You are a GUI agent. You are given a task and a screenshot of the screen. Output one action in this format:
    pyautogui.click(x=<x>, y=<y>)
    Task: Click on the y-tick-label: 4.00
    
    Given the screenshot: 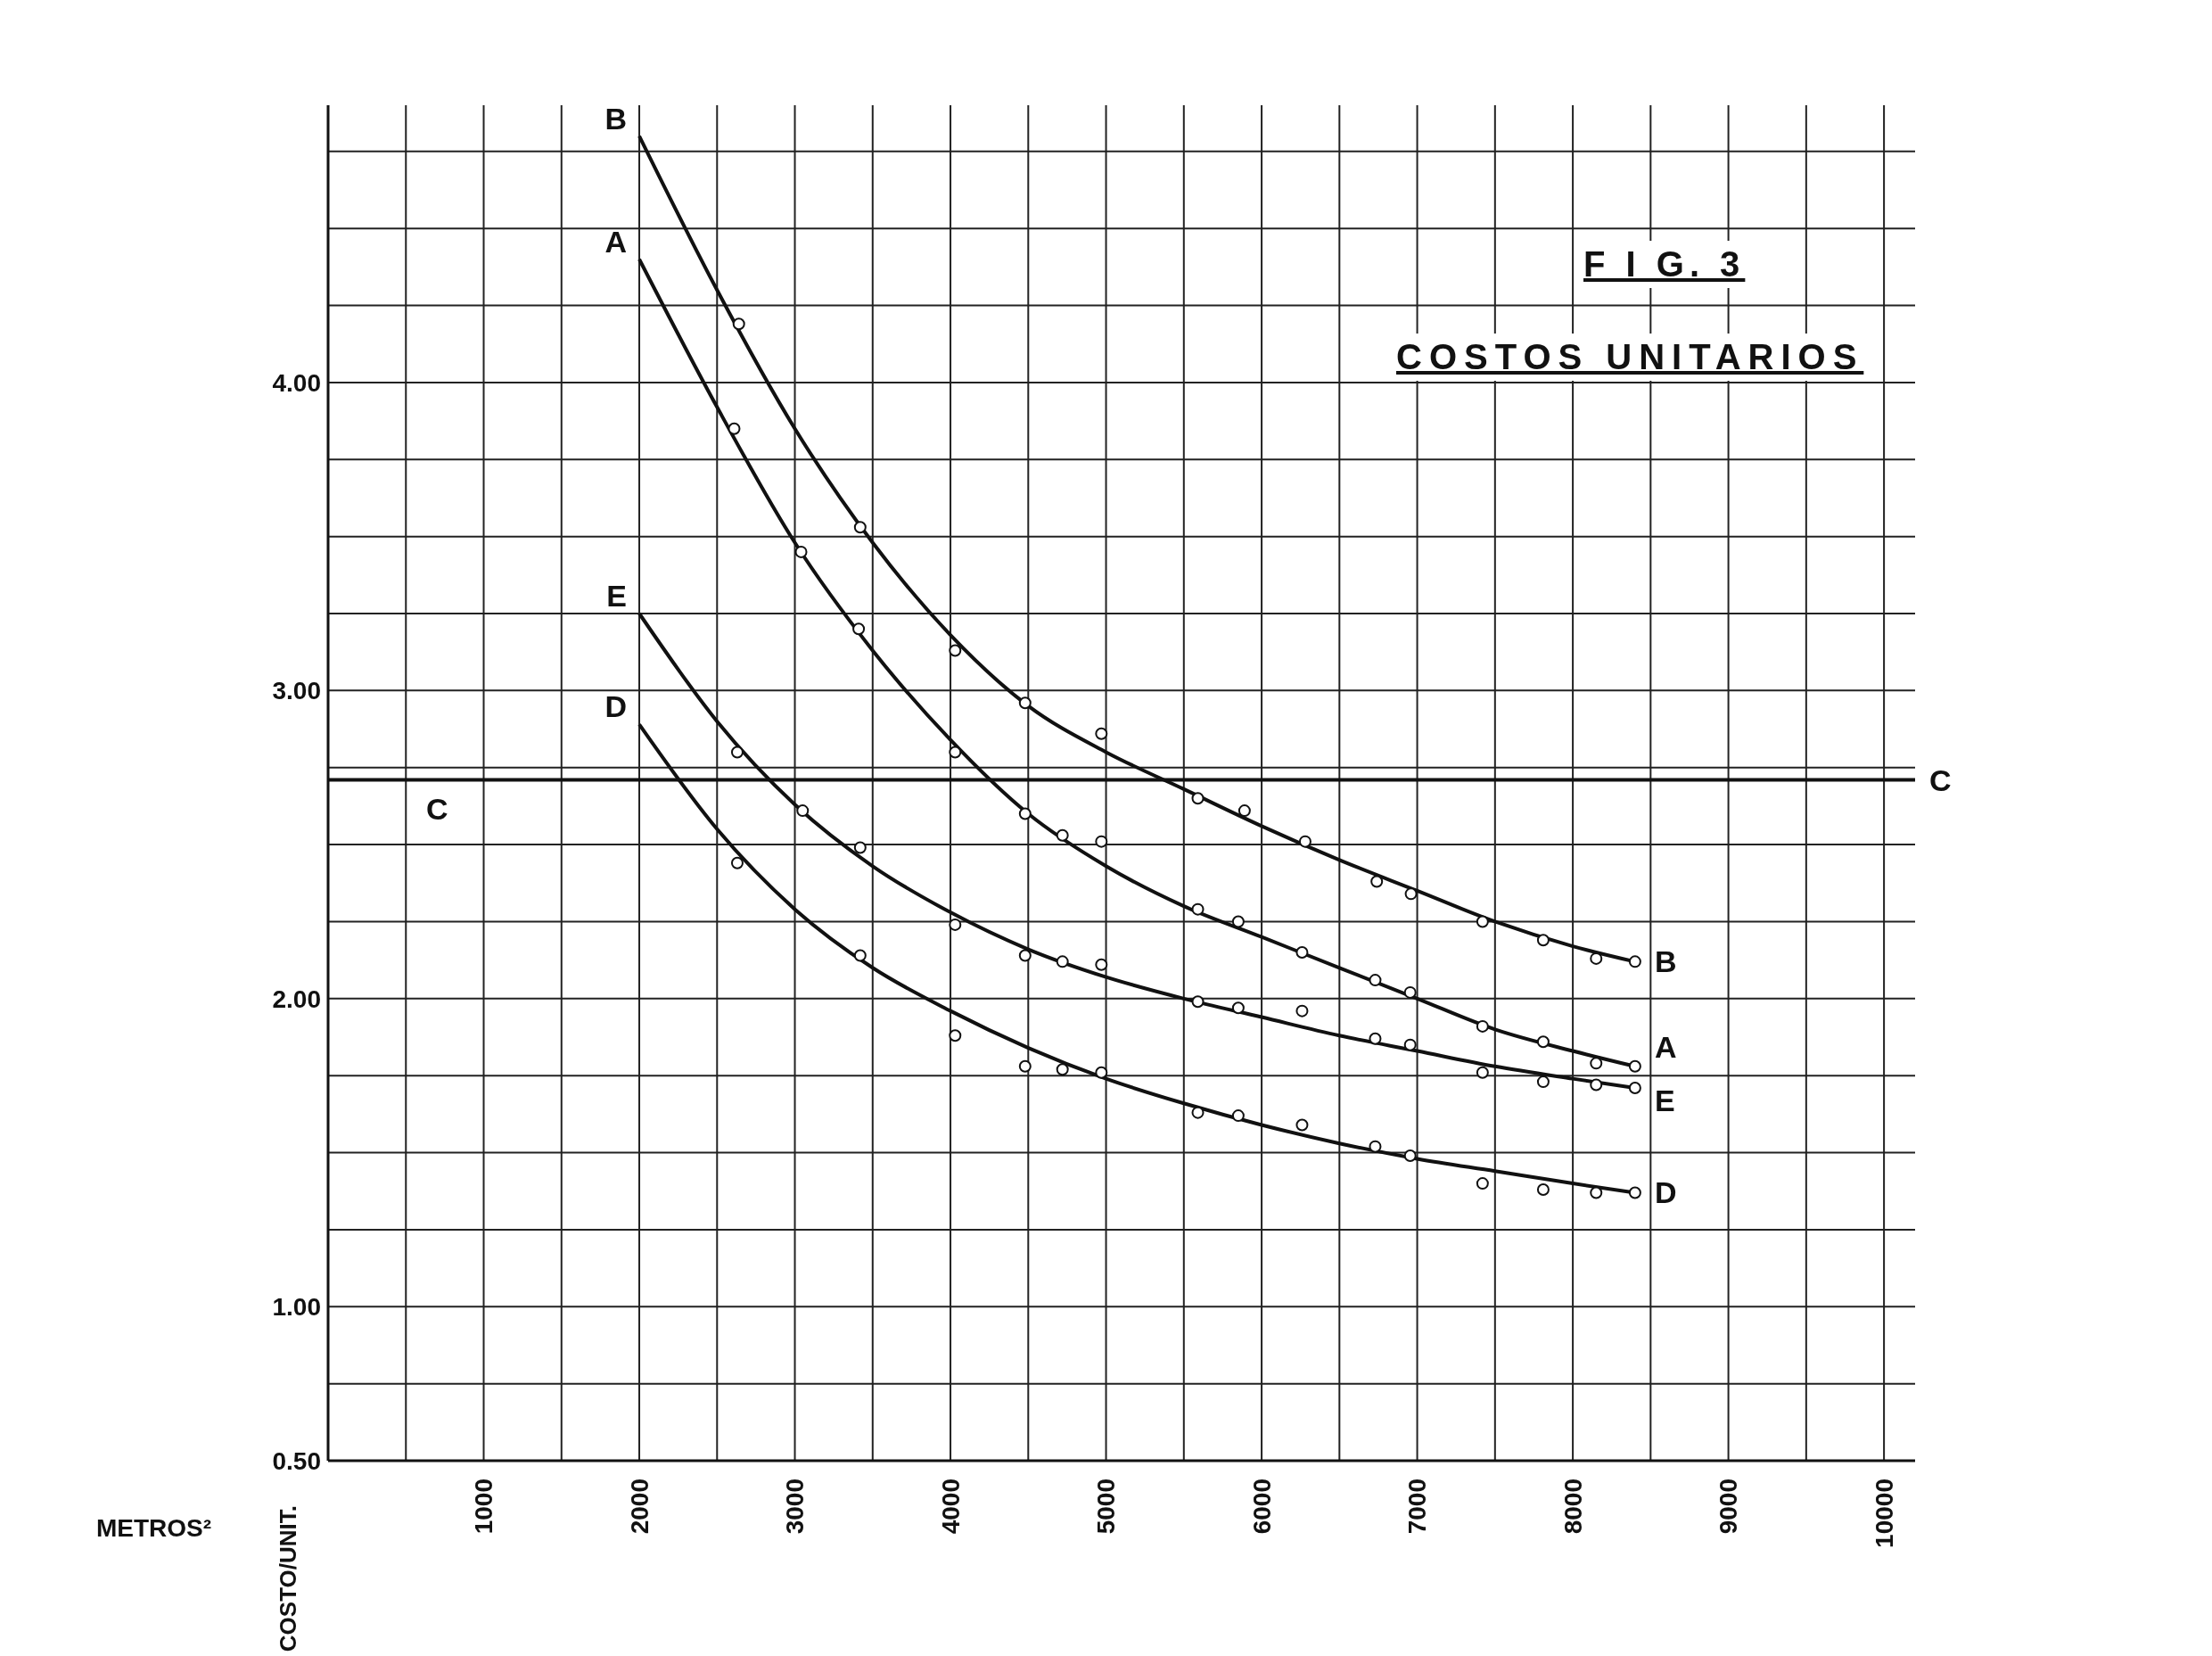 What is the action you would take?
    pyautogui.click(x=296, y=383)
    